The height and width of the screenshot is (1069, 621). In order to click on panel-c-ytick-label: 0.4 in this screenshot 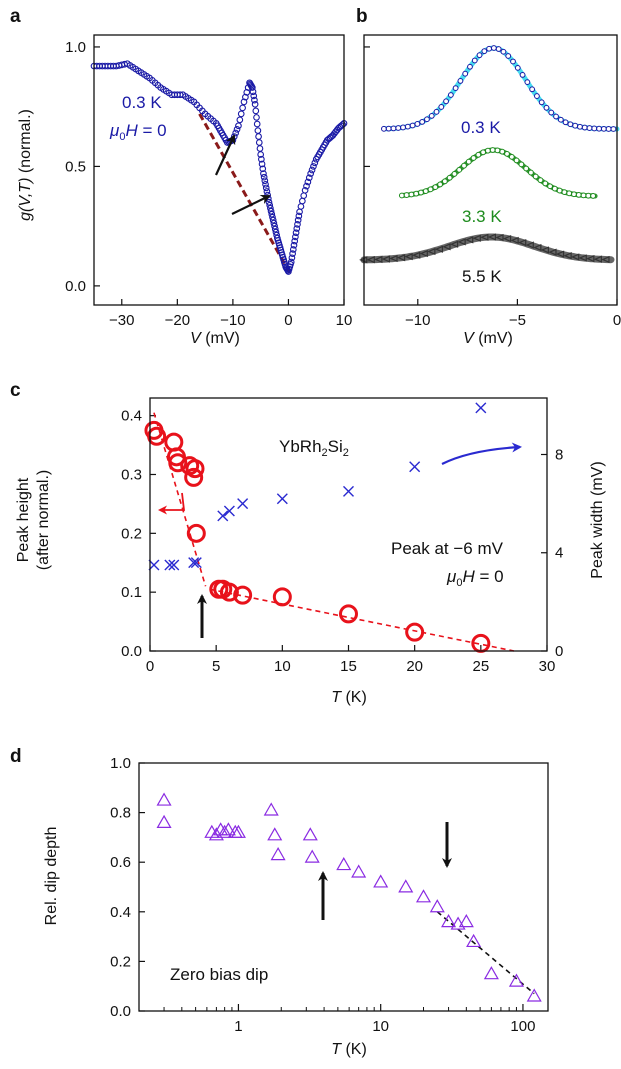, I will do `click(131, 416)`.